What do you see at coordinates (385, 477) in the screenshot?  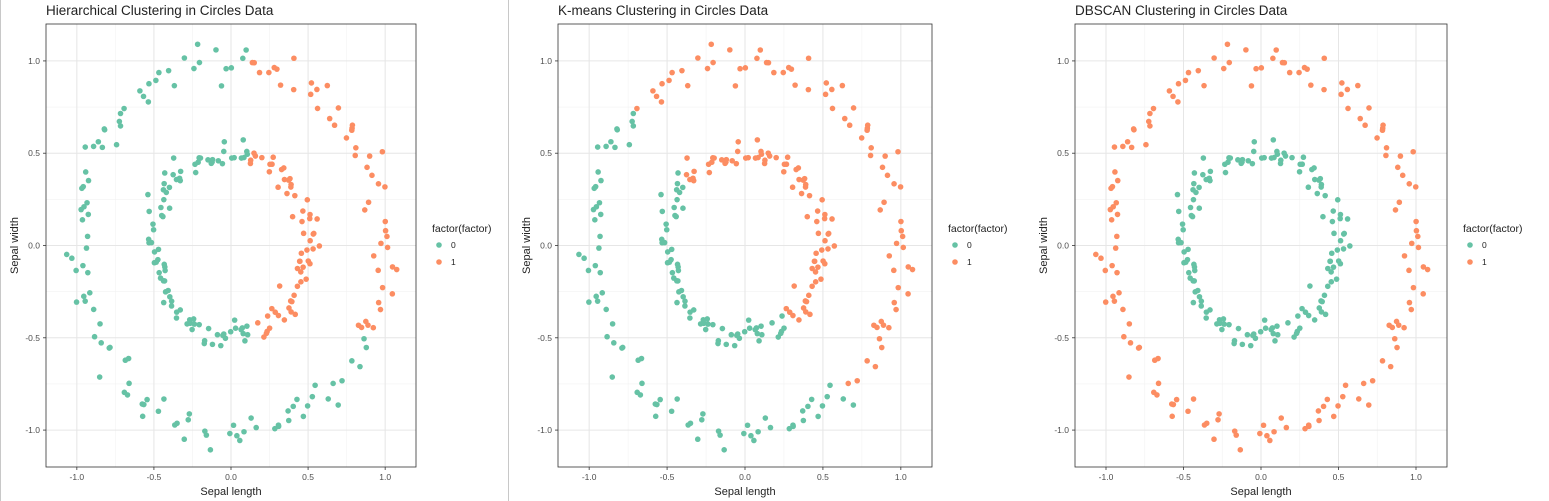 I see `x-tick-label: 1.0` at bounding box center [385, 477].